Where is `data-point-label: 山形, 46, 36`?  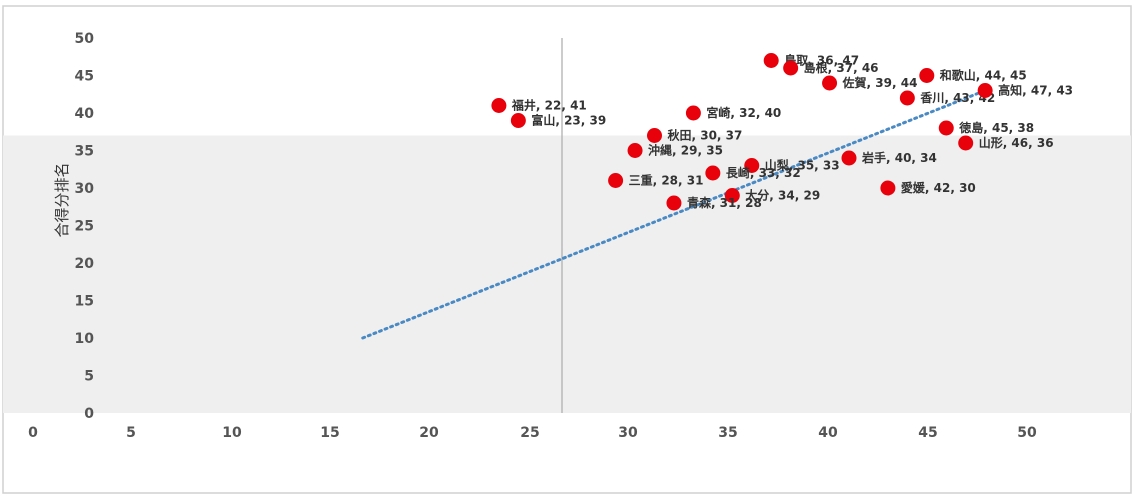 data-point-label: 山形, 46, 36 is located at coordinates (1016, 142).